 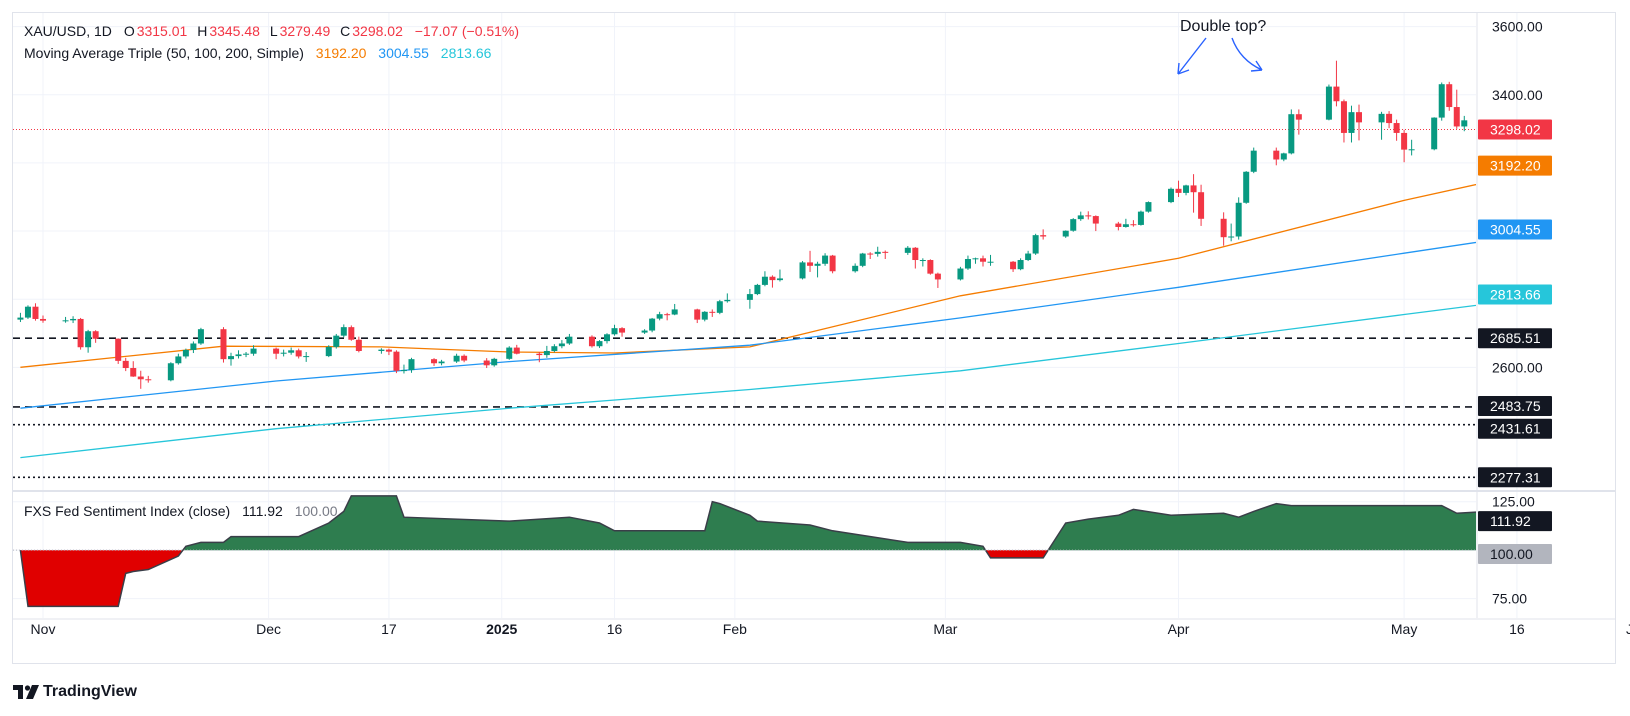 I want to click on time-tick-label: Feb, so click(x=735, y=629).